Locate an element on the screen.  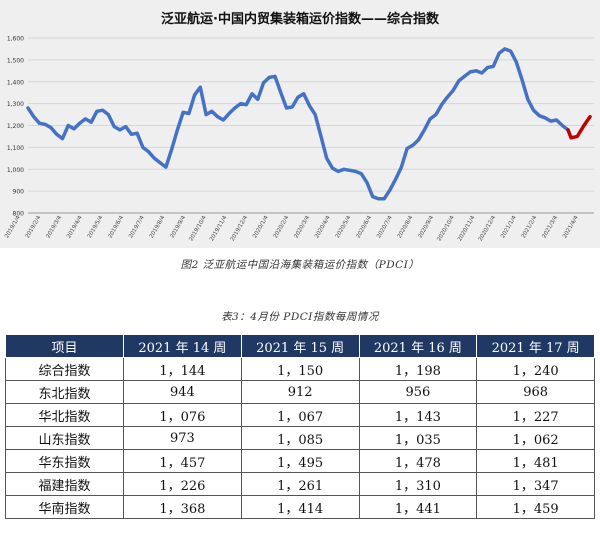
row-label: 华东指数 is located at coordinates (64, 461).